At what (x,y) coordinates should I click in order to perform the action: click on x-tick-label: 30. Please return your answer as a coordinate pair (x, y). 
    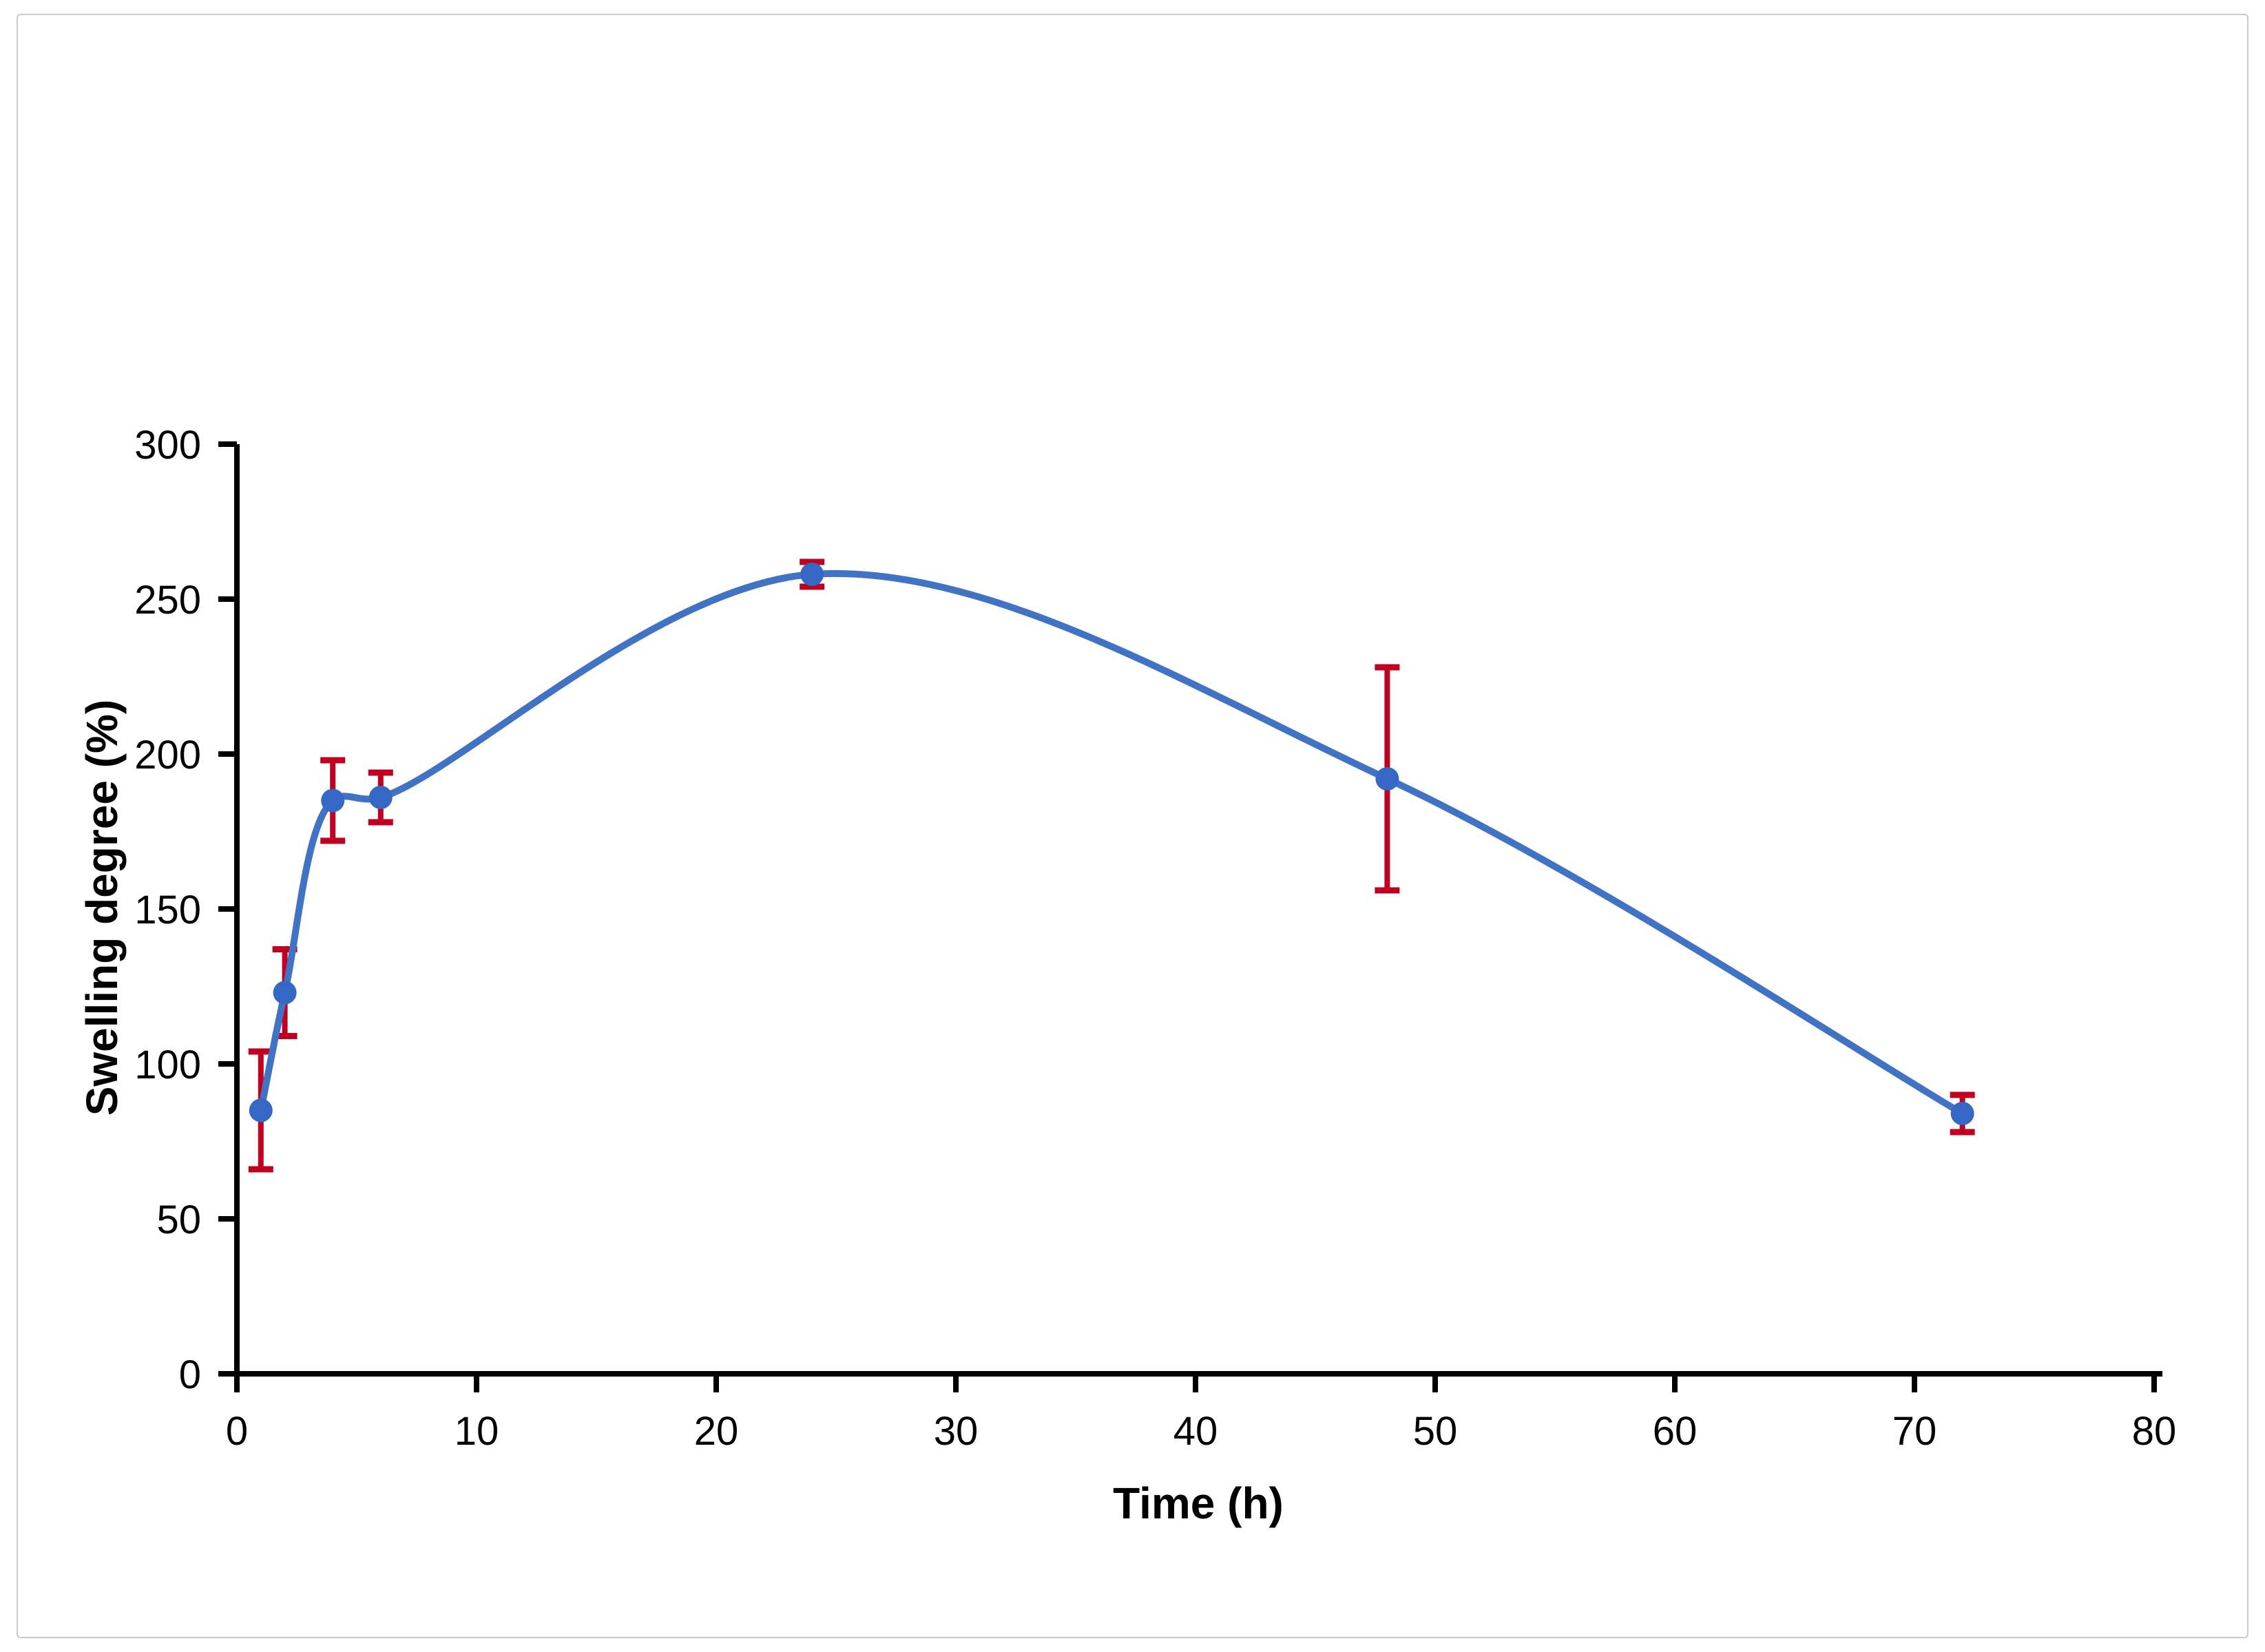
    Looking at the image, I should click on (956, 1431).